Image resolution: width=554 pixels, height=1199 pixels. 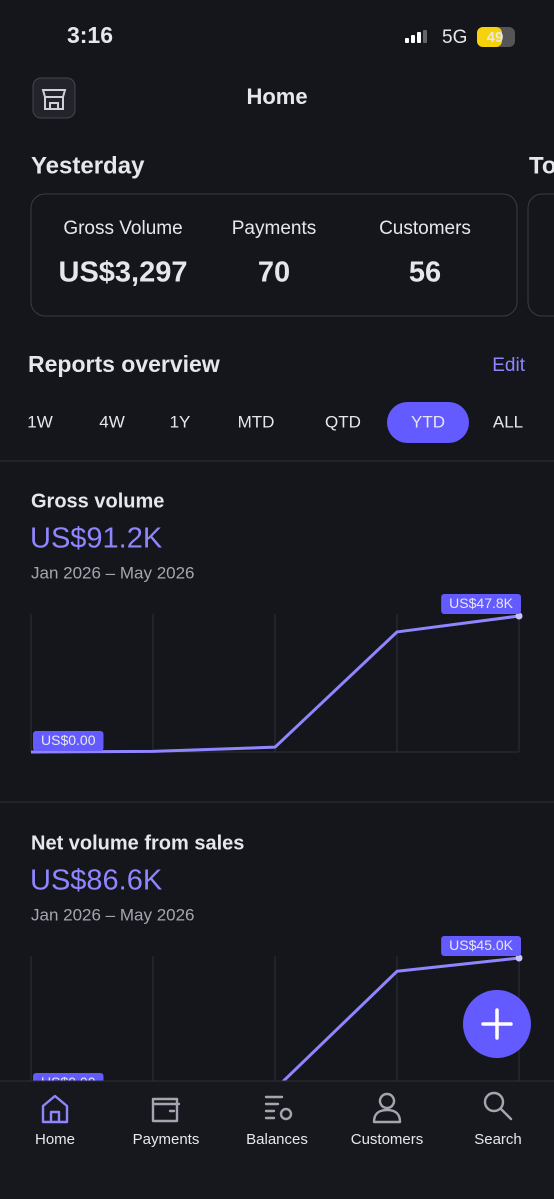 What do you see at coordinates (495, 37) in the screenshot?
I see `status-battery: 49` at bounding box center [495, 37].